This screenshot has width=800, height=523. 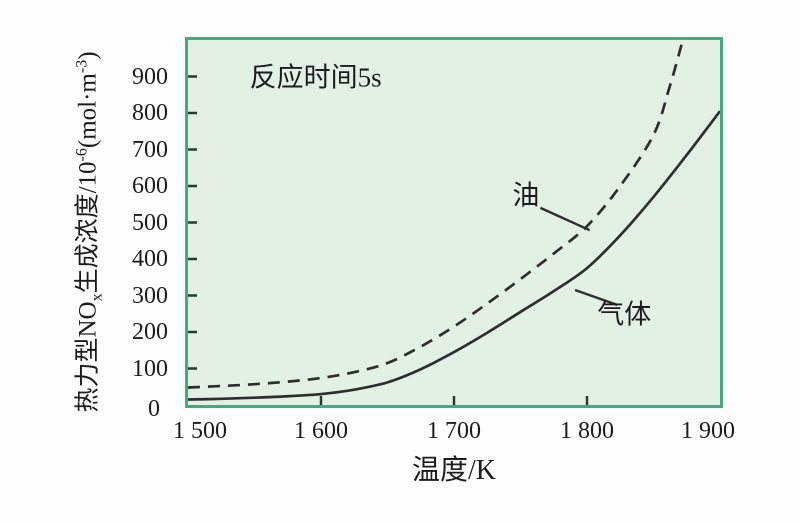 What do you see at coordinates (526, 195) in the screenshot?
I see `series-label: 油` at bounding box center [526, 195].